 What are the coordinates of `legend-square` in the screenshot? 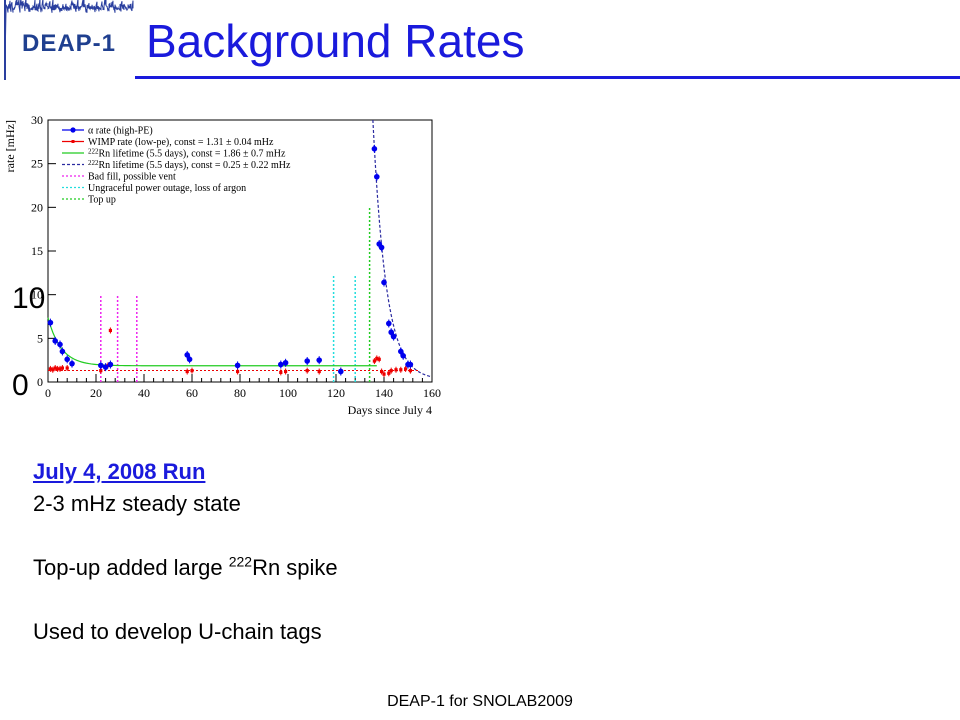 It's located at (73, 141).